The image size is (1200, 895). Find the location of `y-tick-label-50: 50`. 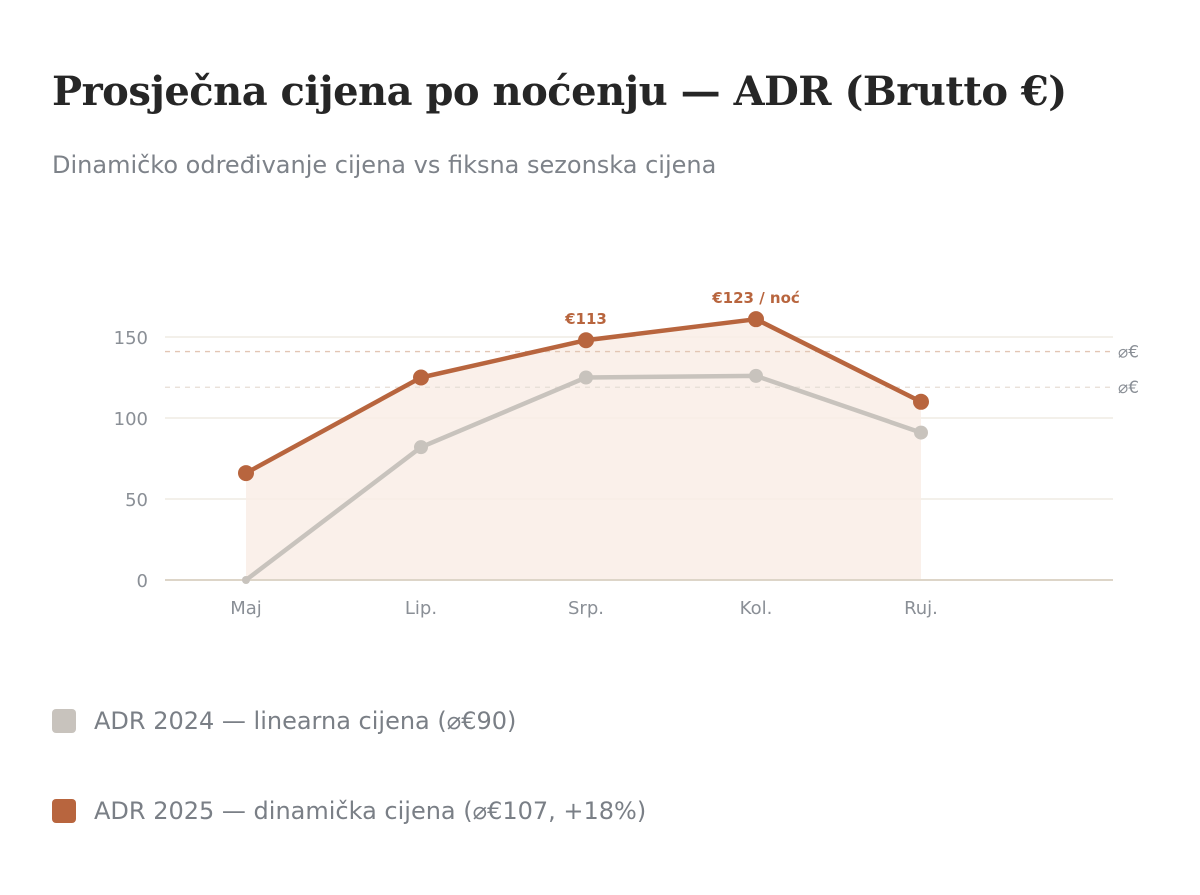

y-tick-label-50: 50 is located at coordinates (136, 500).